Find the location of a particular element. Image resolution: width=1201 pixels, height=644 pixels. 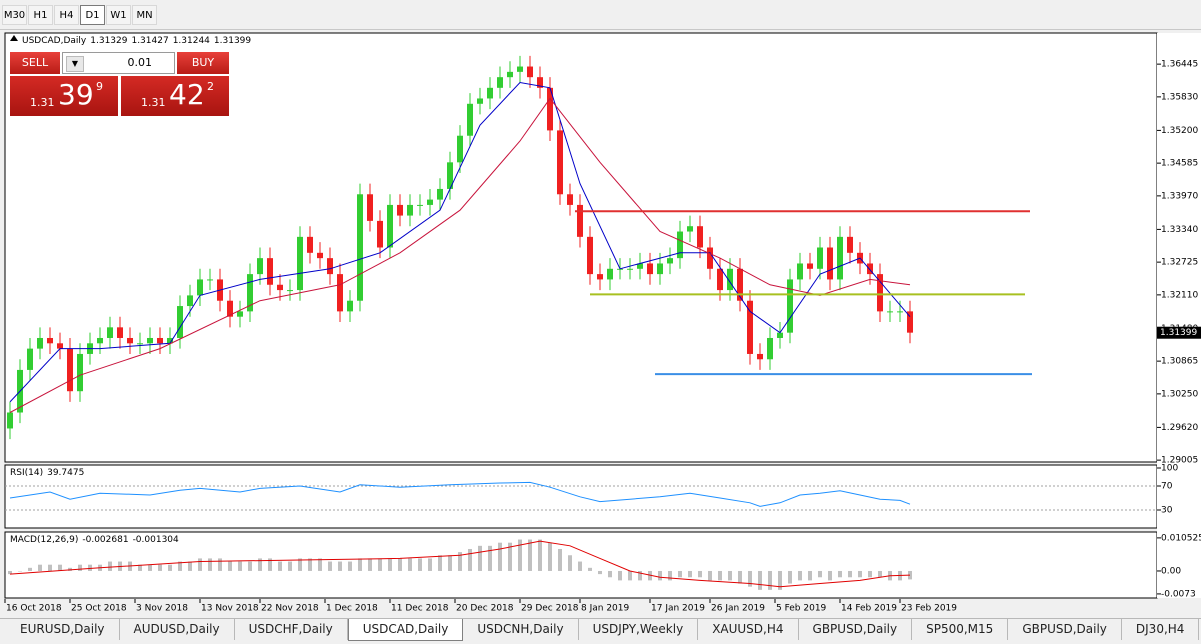

chart-tab: XAUUSD,H4 is located at coordinates (748, 629).